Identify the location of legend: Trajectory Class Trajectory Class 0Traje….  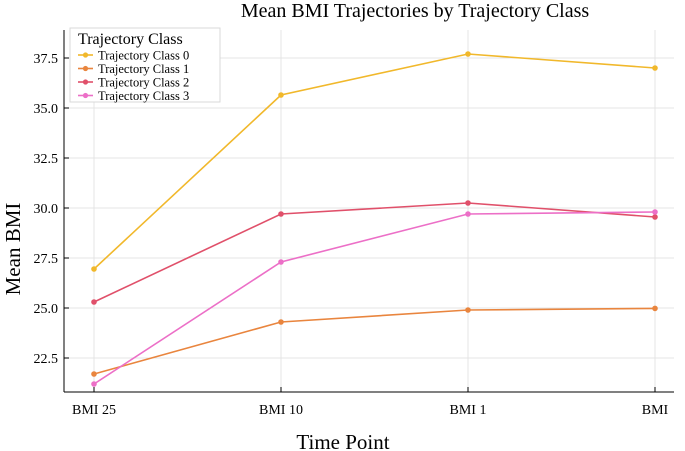
(145, 65).